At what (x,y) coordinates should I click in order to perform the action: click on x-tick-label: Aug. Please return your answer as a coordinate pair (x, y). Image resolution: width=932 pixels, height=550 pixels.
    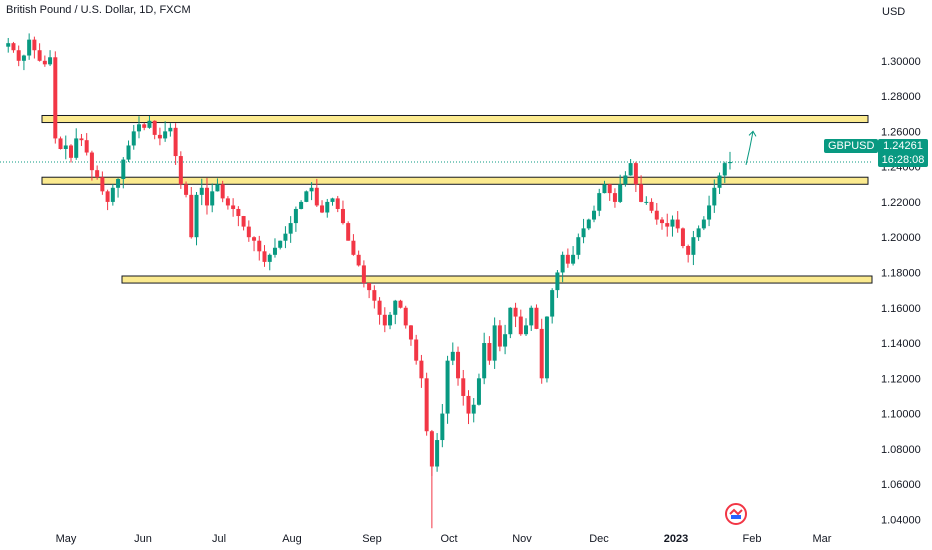
    Looking at the image, I should click on (292, 539).